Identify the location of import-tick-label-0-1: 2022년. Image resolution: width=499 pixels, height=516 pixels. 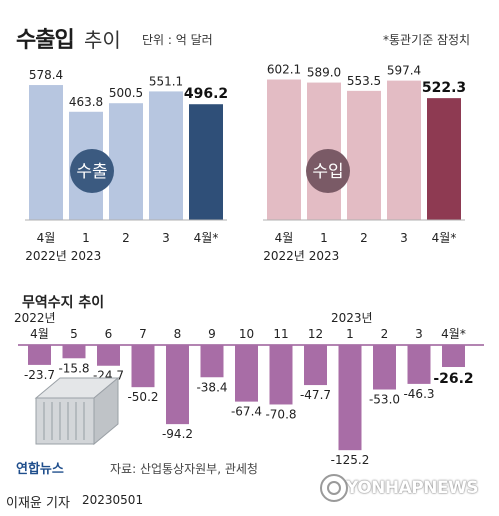
(284, 256).